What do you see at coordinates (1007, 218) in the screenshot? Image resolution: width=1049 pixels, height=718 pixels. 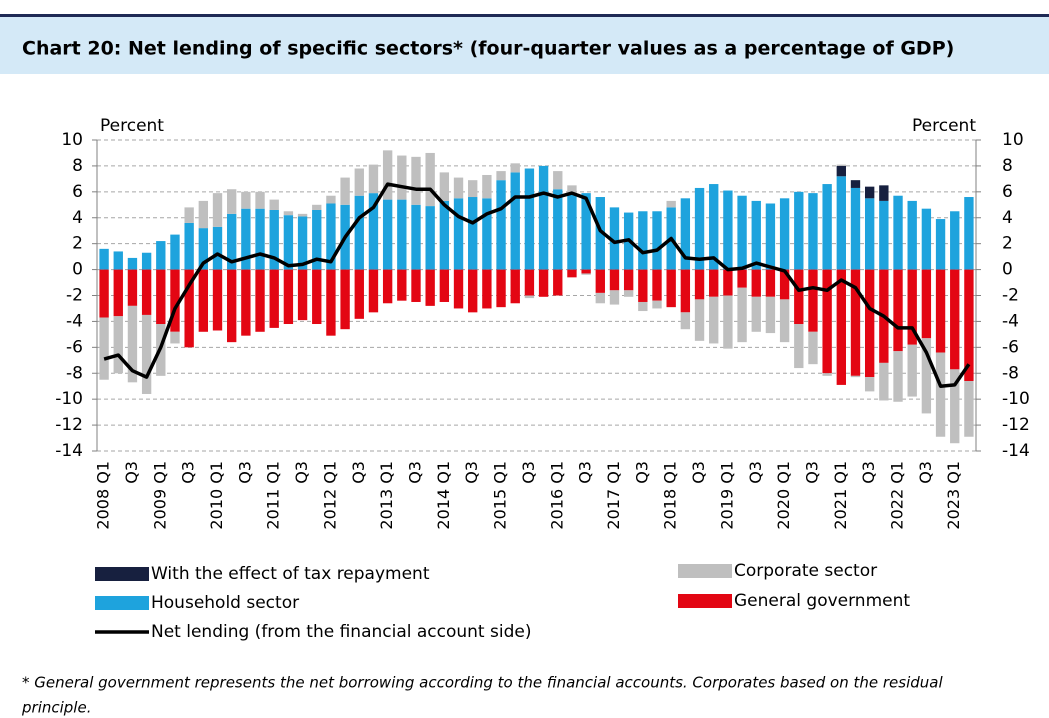 I see `y2-tick-label: 4` at bounding box center [1007, 218].